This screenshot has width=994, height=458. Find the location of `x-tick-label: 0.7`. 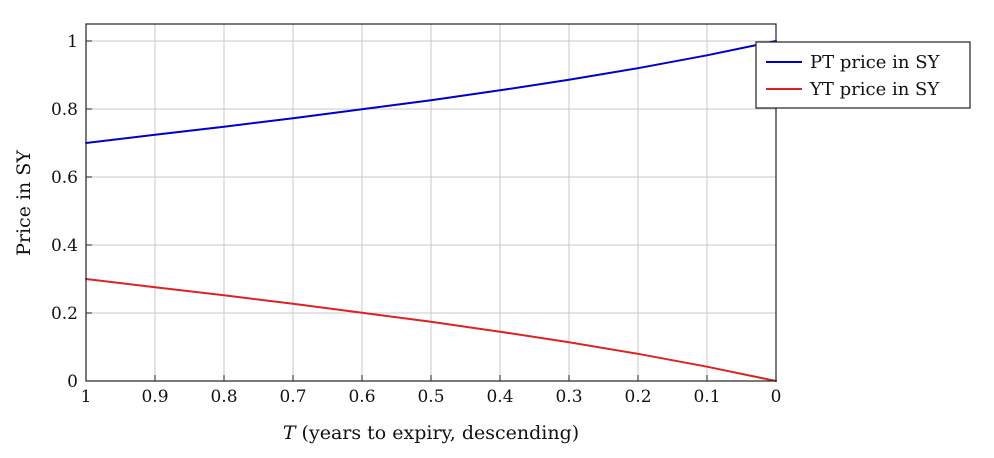

x-tick-label: 0.7 is located at coordinates (292, 397).